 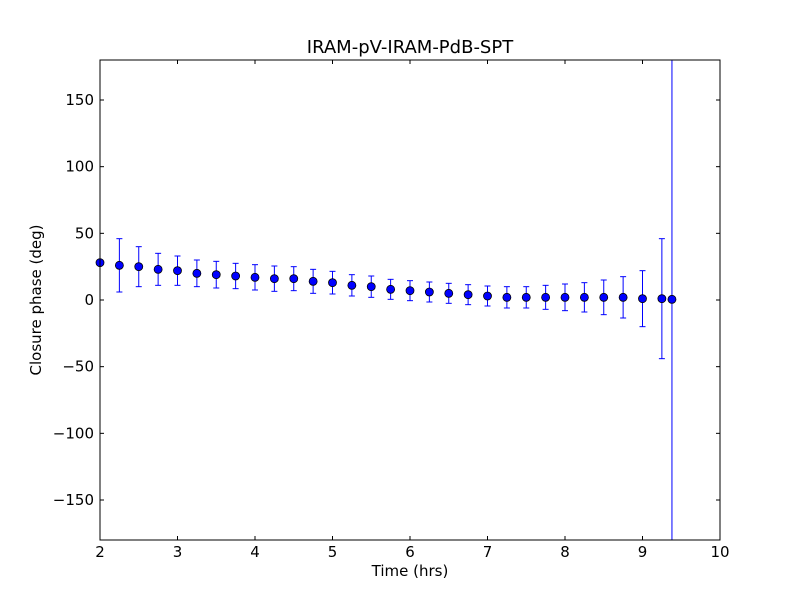 What do you see at coordinates (84, 233) in the screenshot?
I see `y-tick-label: 50` at bounding box center [84, 233].